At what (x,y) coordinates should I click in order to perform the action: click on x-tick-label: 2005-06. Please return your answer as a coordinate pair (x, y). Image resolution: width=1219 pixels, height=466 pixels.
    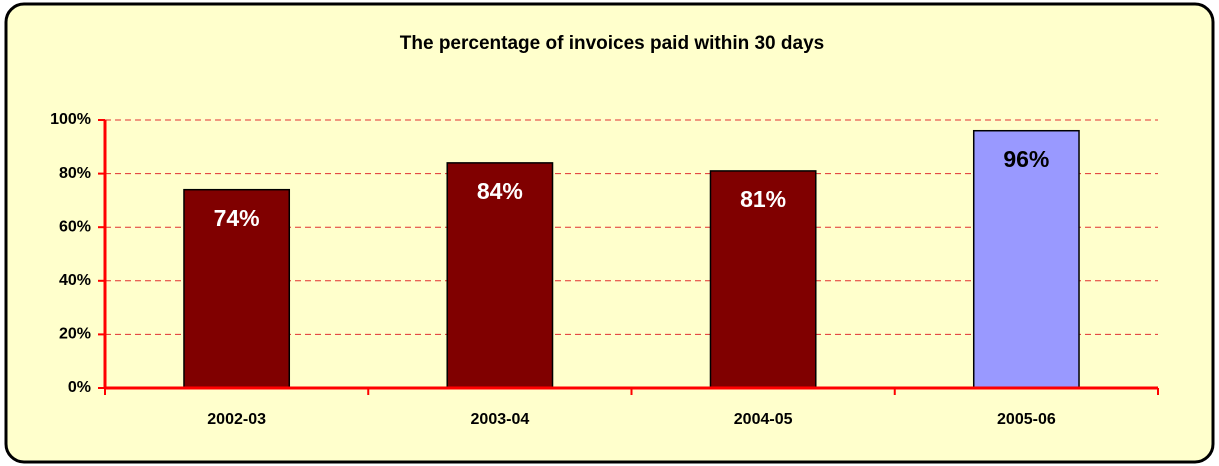
    Looking at the image, I should click on (1026, 419).